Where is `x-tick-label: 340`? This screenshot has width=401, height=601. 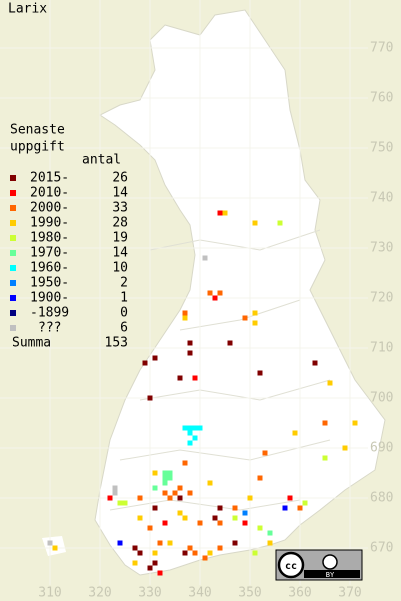
x-tick-label: 340 is located at coordinates (199, 593).